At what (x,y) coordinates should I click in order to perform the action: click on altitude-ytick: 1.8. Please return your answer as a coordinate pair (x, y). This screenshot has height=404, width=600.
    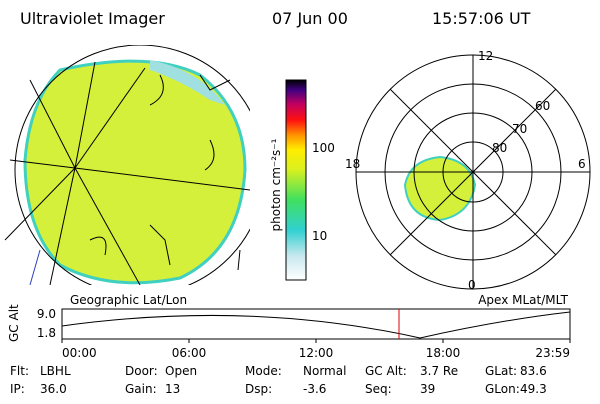
    Looking at the image, I should click on (46, 333).